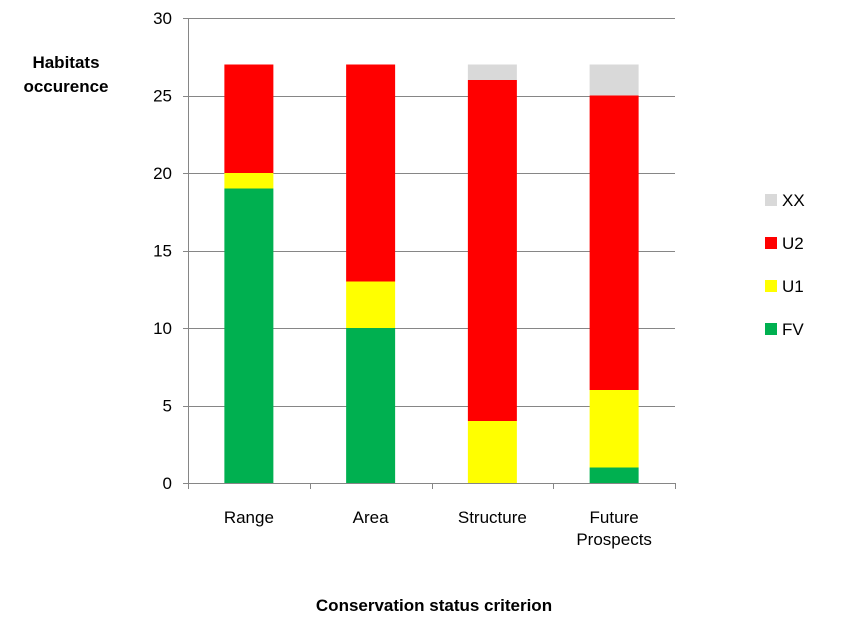 The width and height of the screenshot is (844, 619). I want to click on legend: XX U2 U1 FV, so click(785, 265).